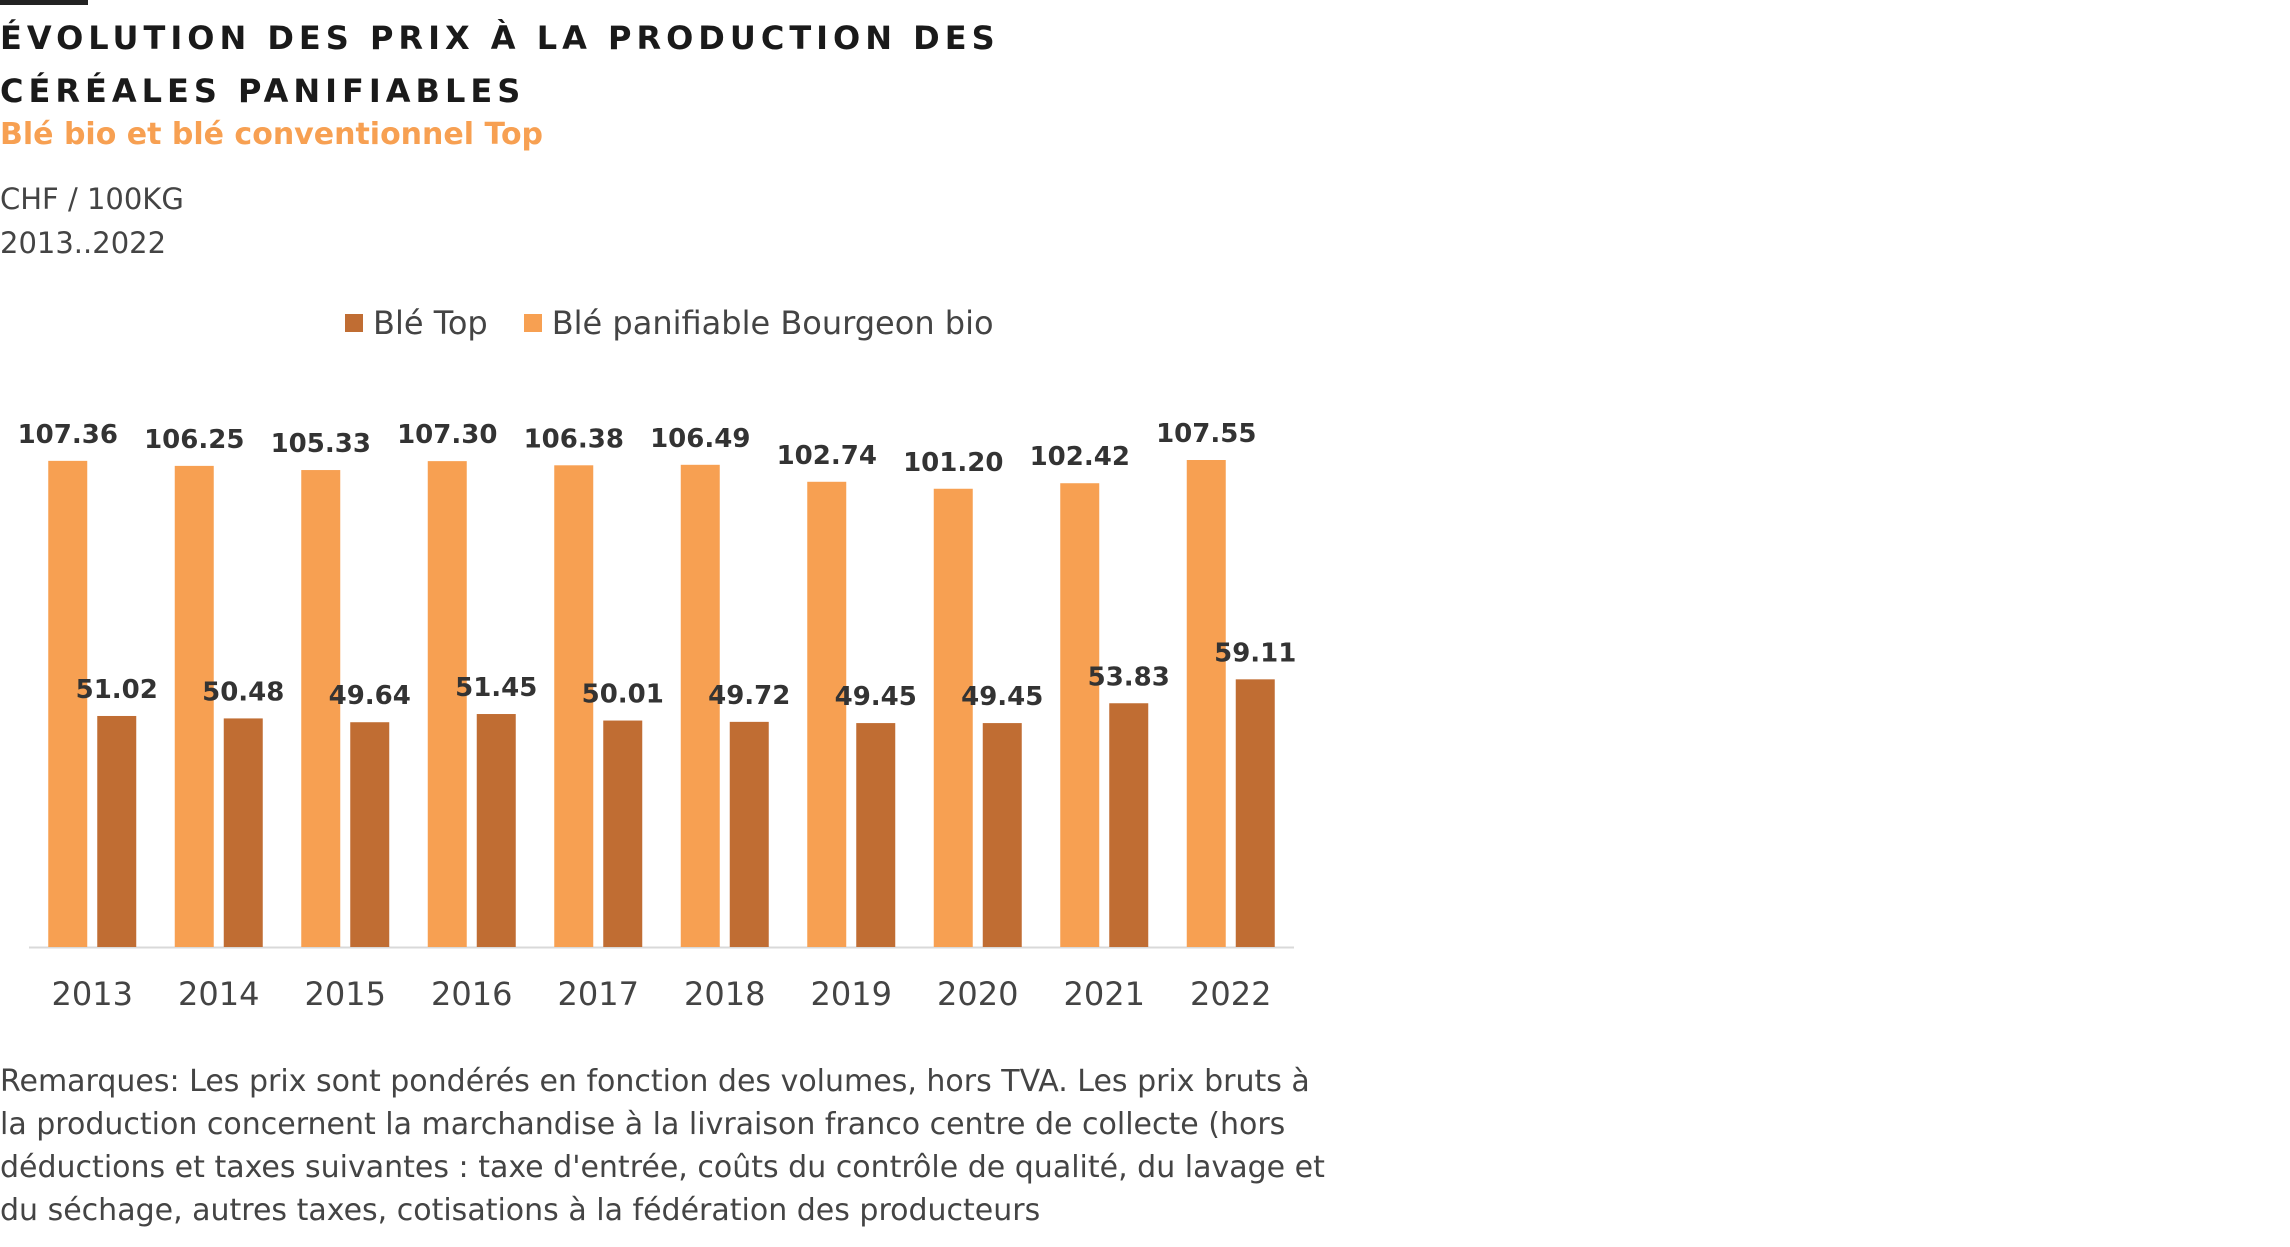  Describe the element at coordinates (1104, 994) in the screenshot. I see `x-tick-label-2021: 2021` at that location.